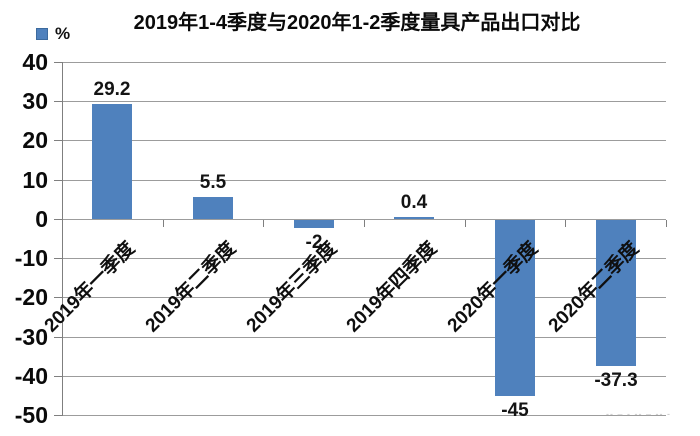  Describe the element at coordinates (31, 376) in the screenshot. I see `y-axis-label: -40` at that location.